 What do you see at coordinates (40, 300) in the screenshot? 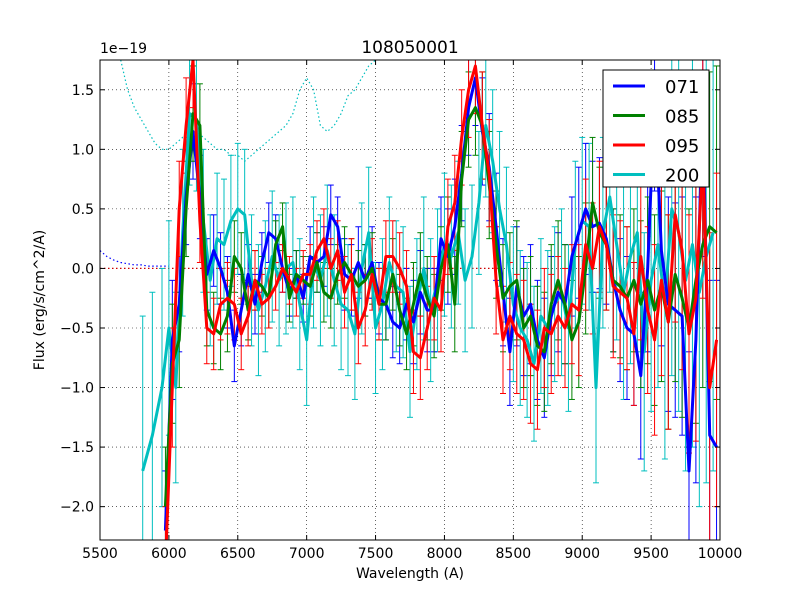
I see `y-axis-label: Flux (erg/s/cm^2/A)` at bounding box center [40, 300].